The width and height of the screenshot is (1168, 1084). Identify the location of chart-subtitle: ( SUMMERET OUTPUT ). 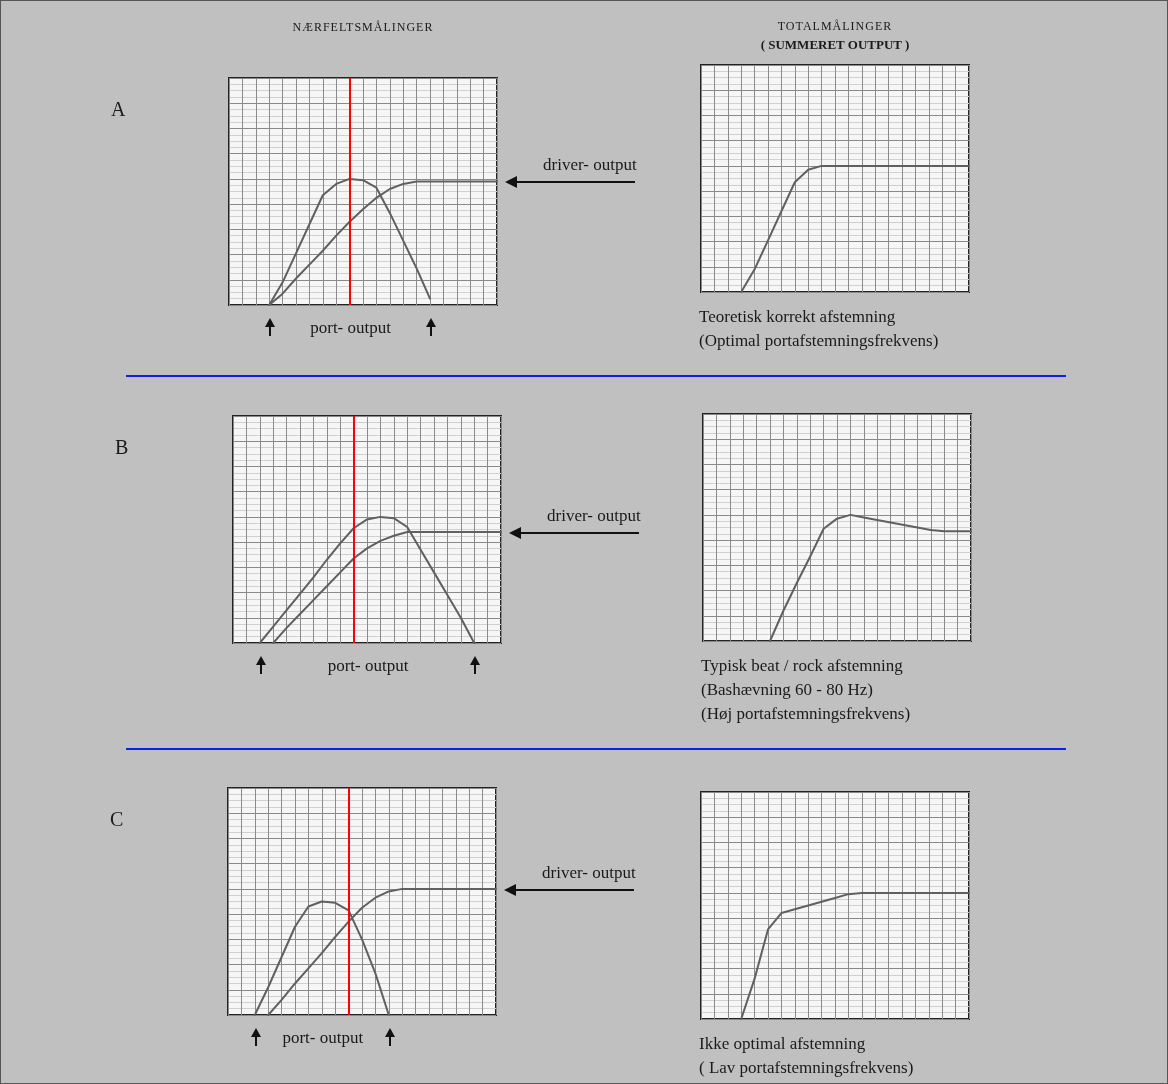
(835, 45).